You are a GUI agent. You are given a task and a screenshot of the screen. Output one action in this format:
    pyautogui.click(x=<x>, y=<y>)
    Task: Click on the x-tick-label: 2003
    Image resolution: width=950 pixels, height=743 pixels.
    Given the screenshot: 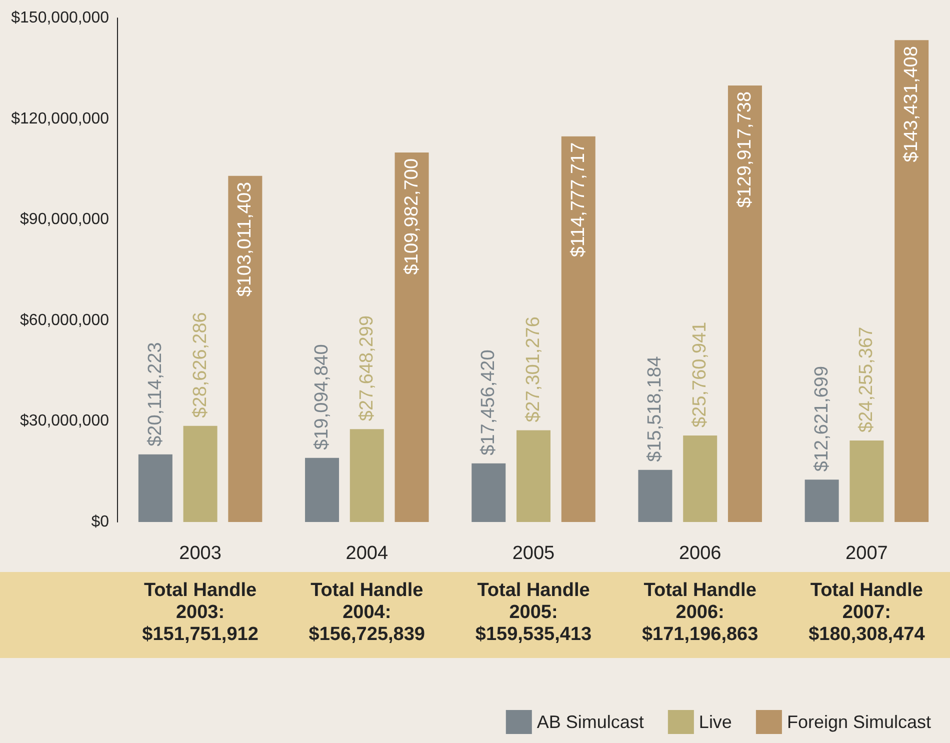 What is the action you would take?
    pyautogui.click(x=200, y=553)
    